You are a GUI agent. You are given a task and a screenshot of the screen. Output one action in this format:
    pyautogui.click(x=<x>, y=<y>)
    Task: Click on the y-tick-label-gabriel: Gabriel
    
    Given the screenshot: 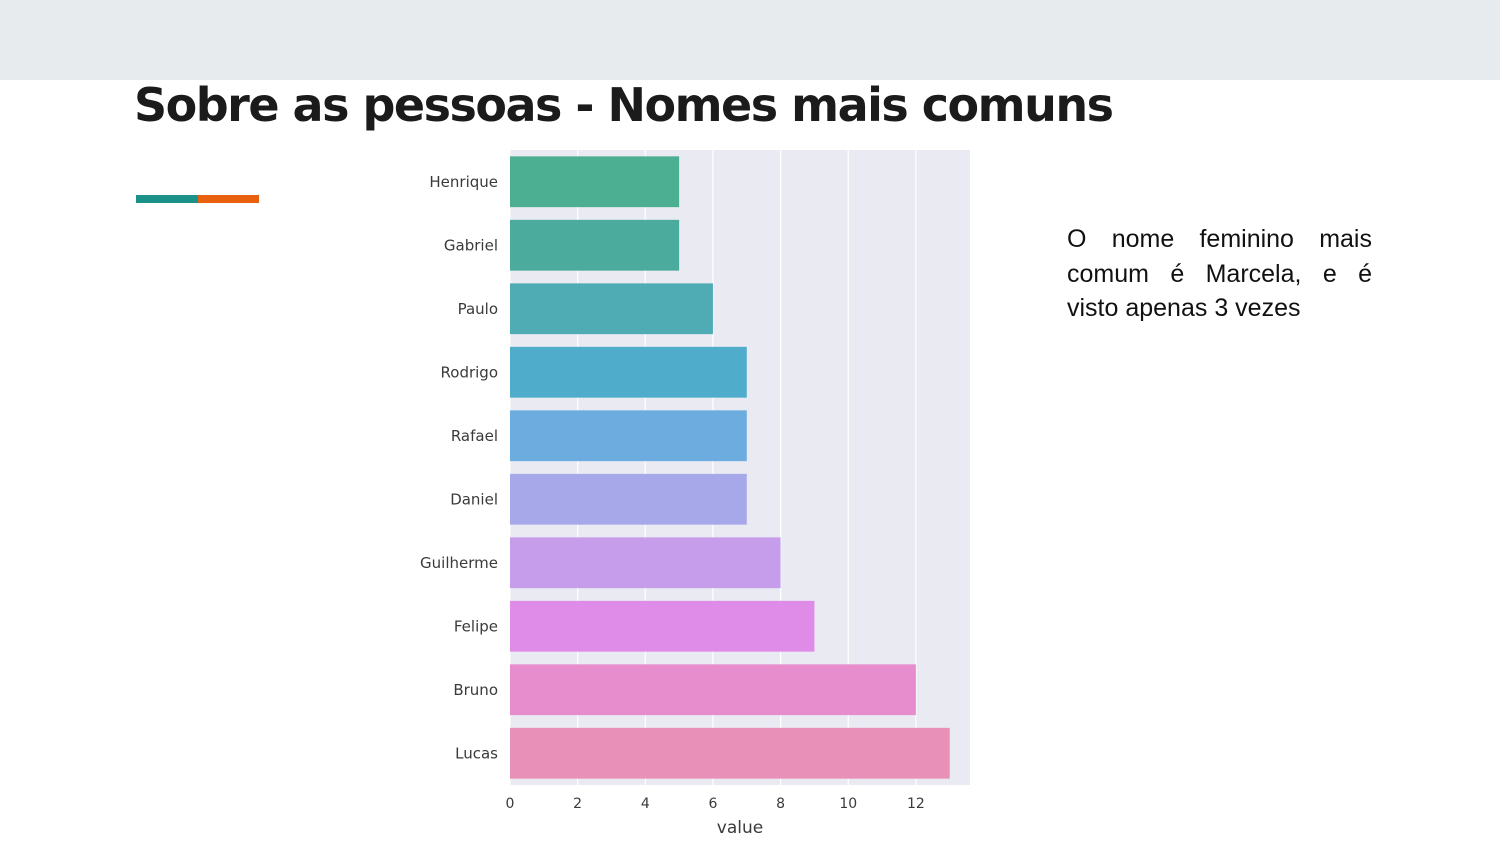 What is the action you would take?
    pyautogui.click(x=471, y=245)
    